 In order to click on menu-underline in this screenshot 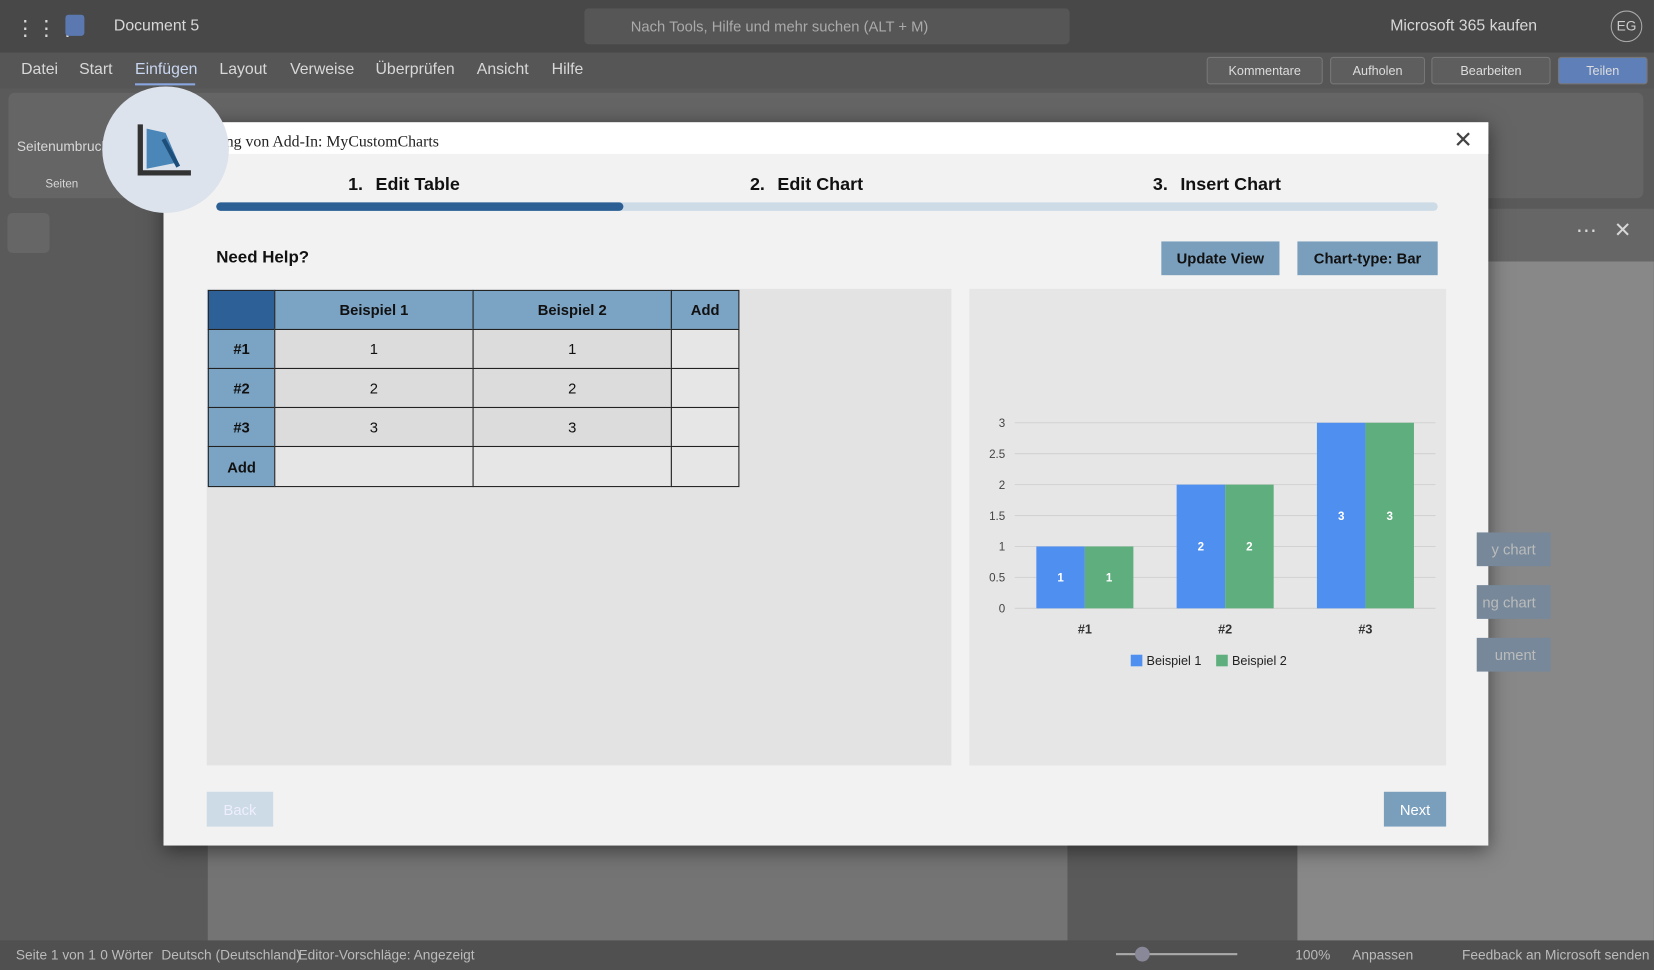, I will do `click(165, 84)`.